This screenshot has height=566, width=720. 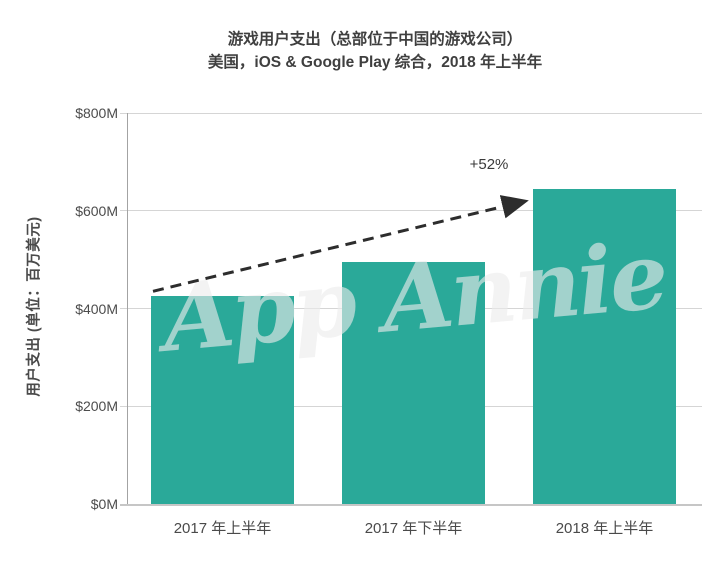 What do you see at coordinates (375, 62) in the screenshot?
I see `chart-subtitle: 美国，iOS & Google Play 综合，2018 年上半年` at bounding box center [375, 62].